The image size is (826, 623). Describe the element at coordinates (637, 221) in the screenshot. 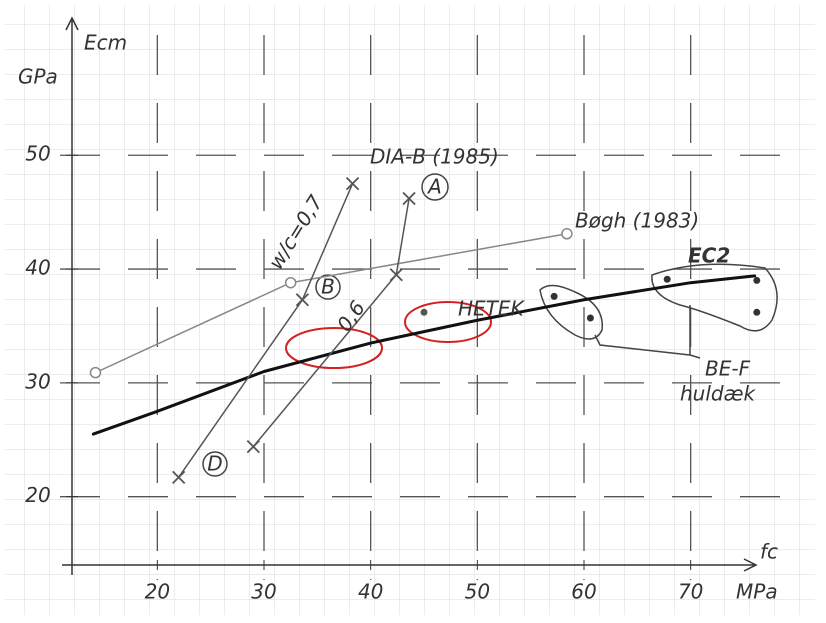

I see `series-label: Bøgh (1983)` at that location.